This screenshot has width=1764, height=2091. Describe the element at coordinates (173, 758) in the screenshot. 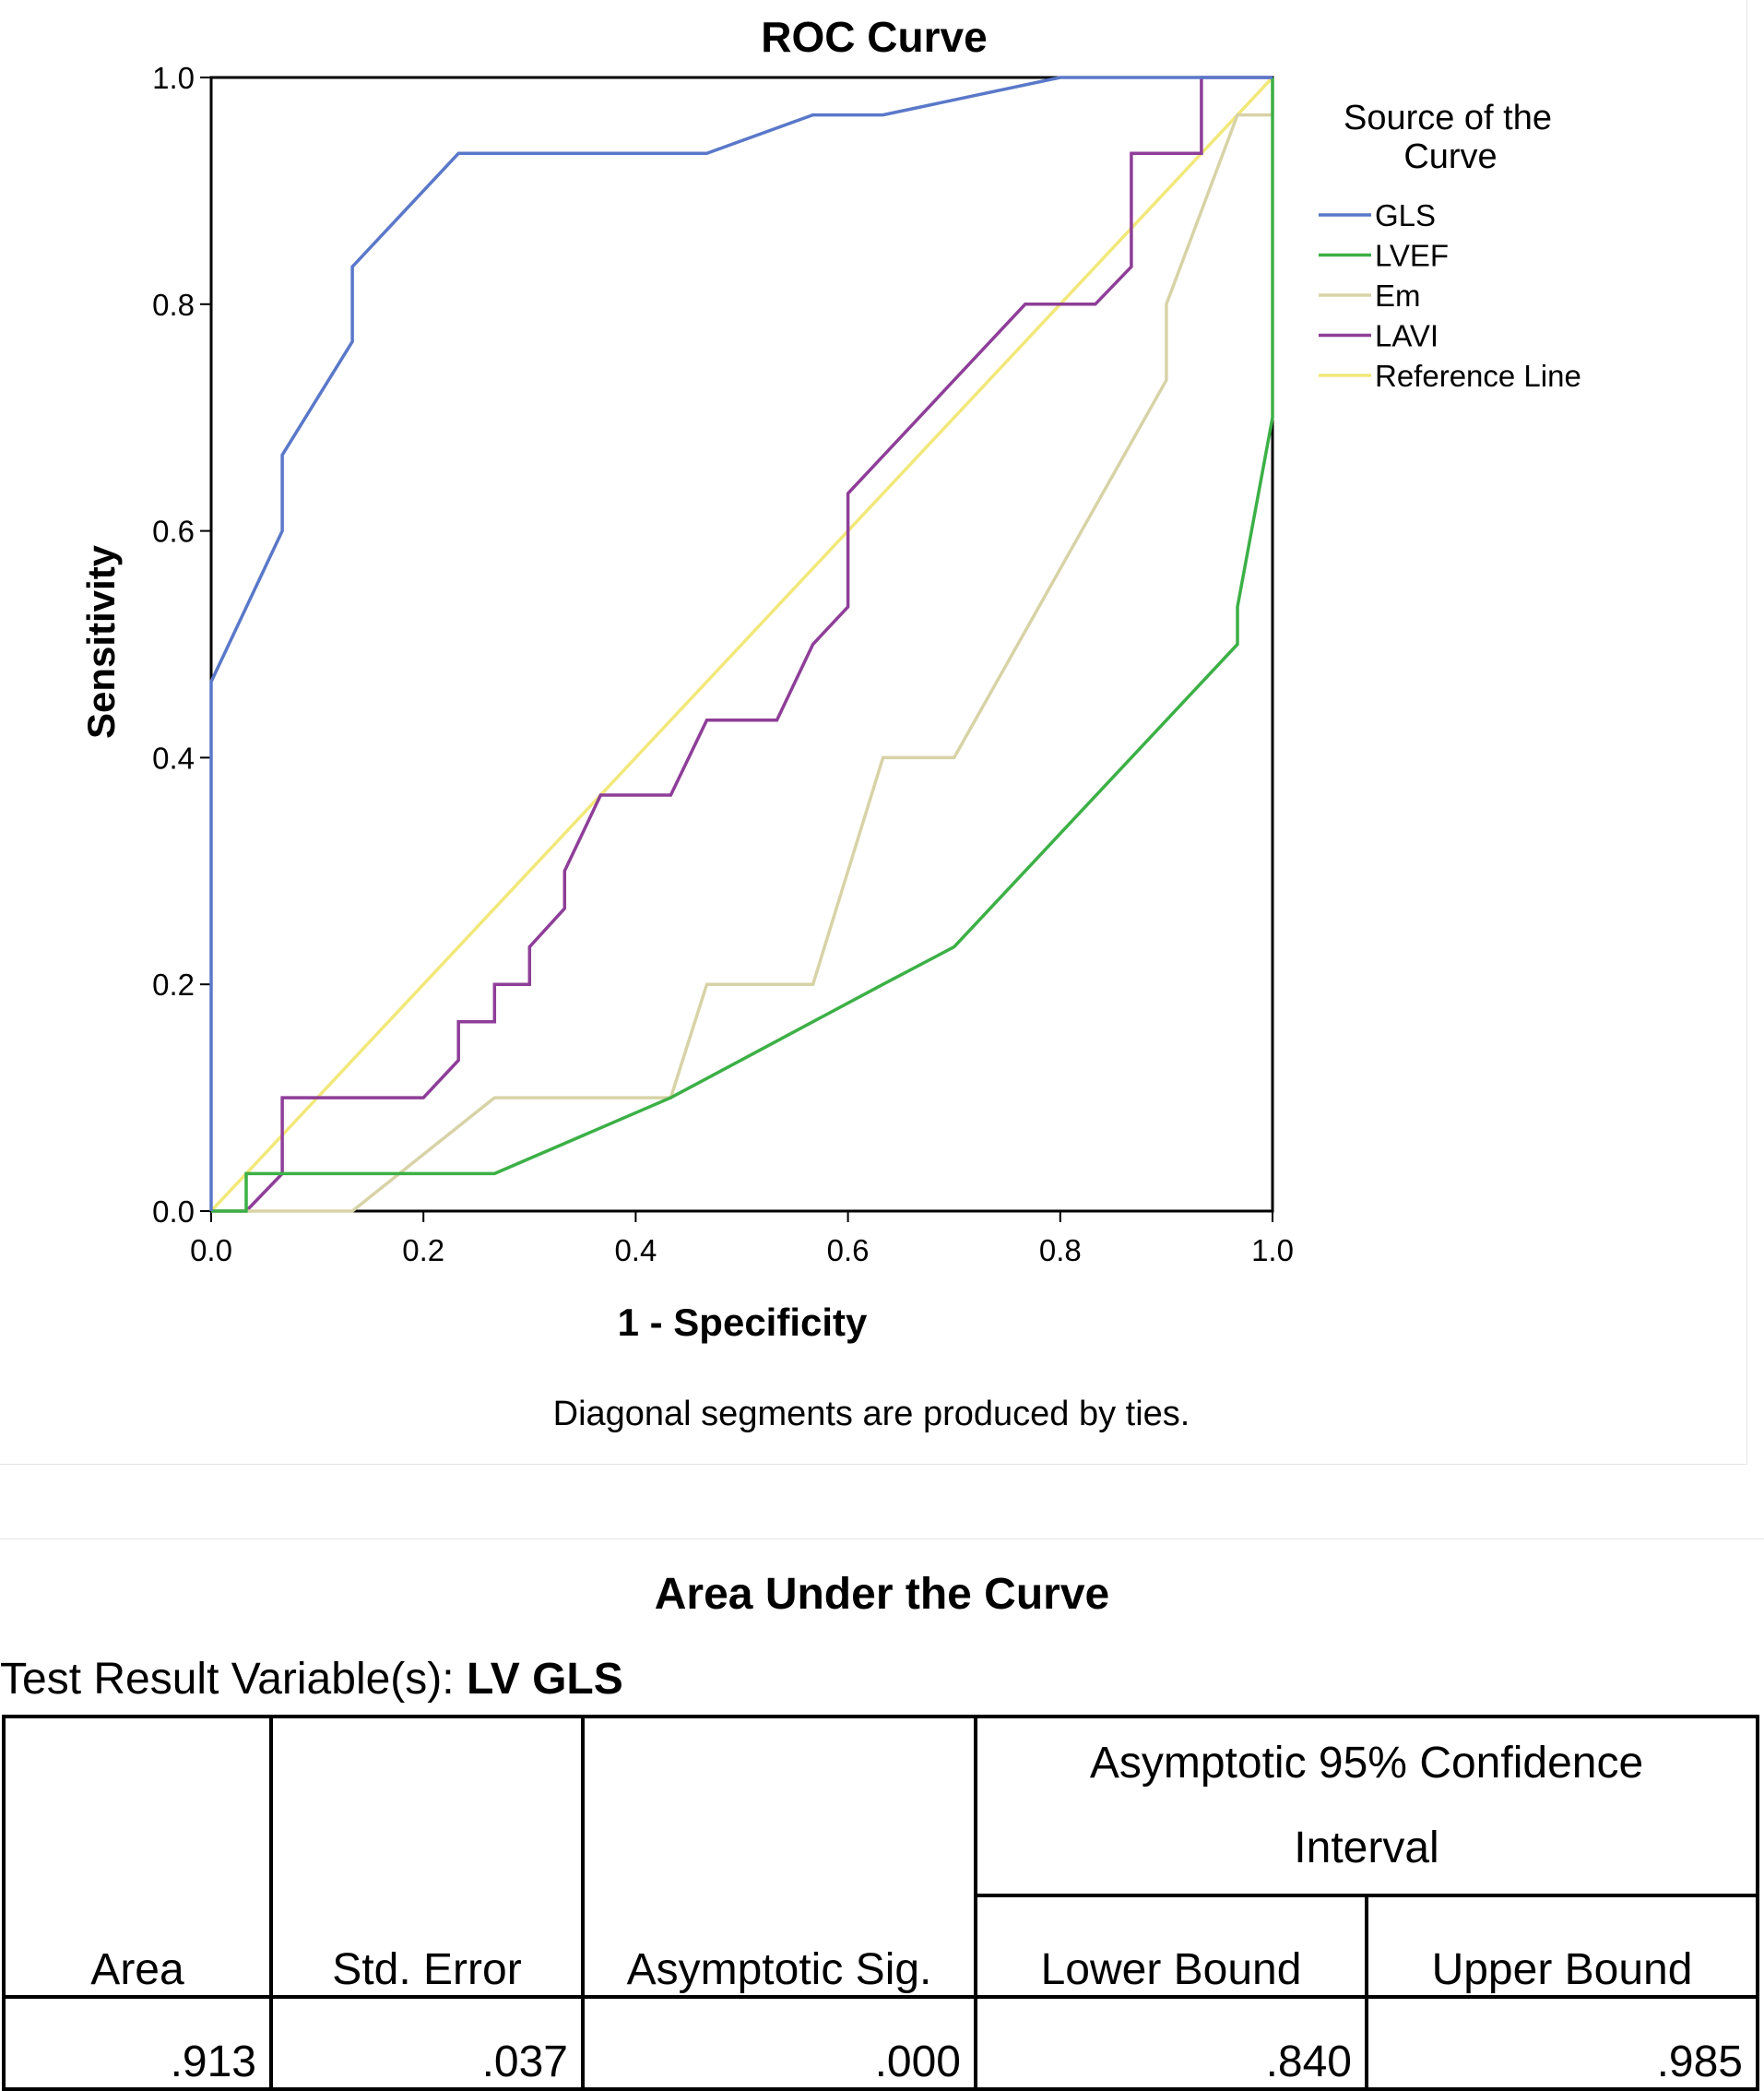

I see `y-tick-label: 0.4` at that location.